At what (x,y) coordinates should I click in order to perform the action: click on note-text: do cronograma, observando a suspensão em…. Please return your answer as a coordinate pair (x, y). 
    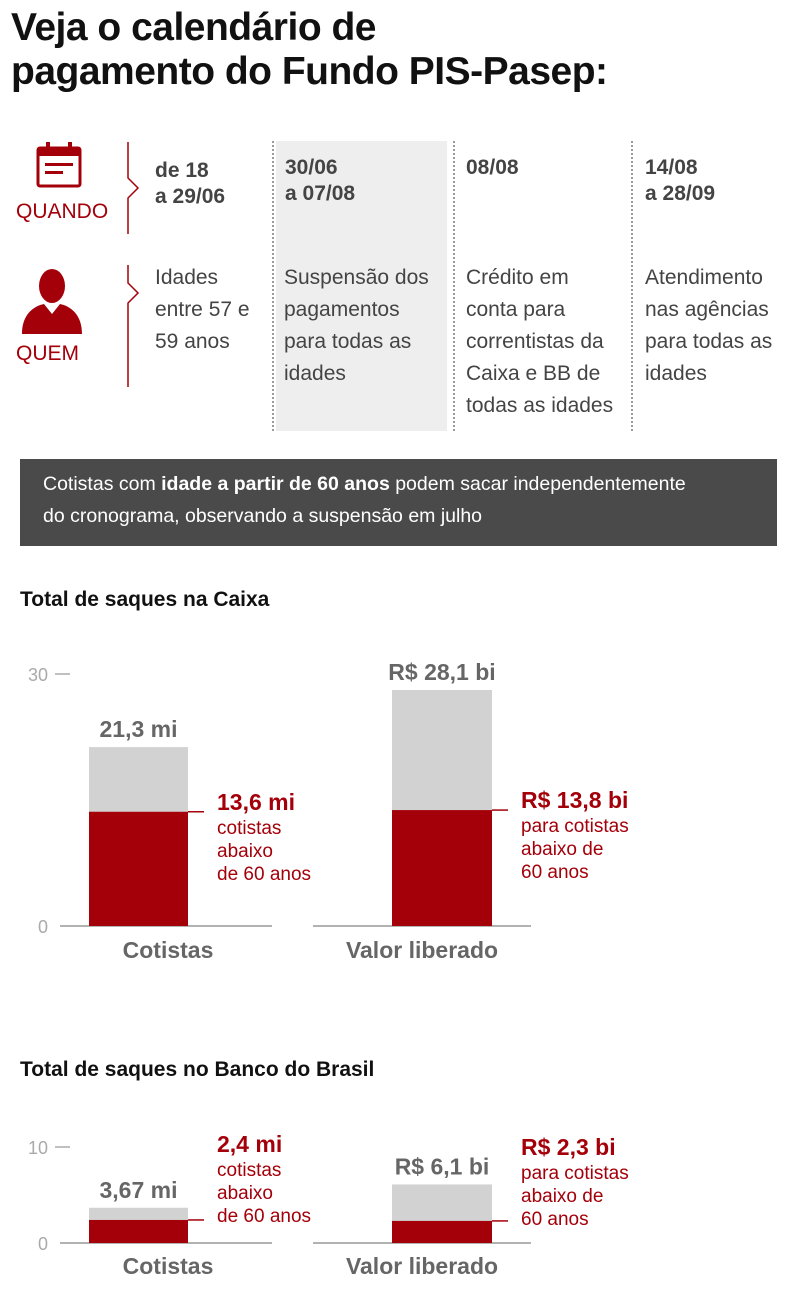
    Looking at the image, I should click on (263, 516).